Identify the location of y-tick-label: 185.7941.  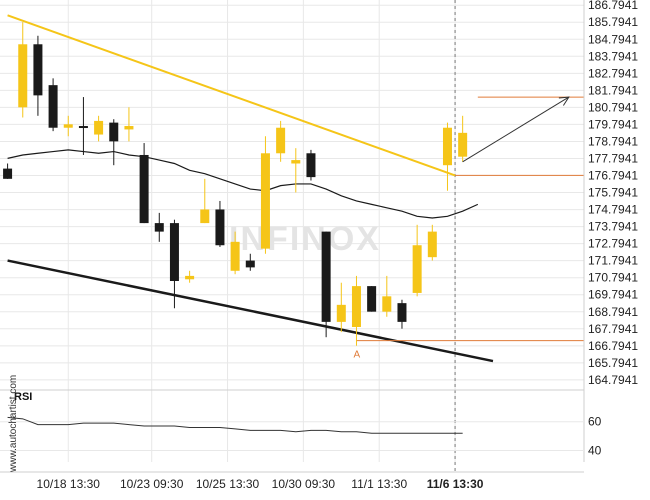
(613, 22).